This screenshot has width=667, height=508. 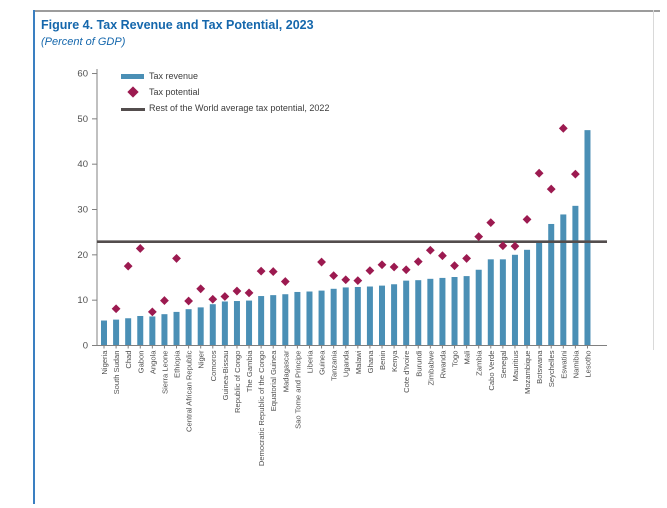 What do you see at coordinates (261, 271) in the screenshot?
I see `diamond-democratic-republic-of-the-congo` at bounding box center [261, 271].